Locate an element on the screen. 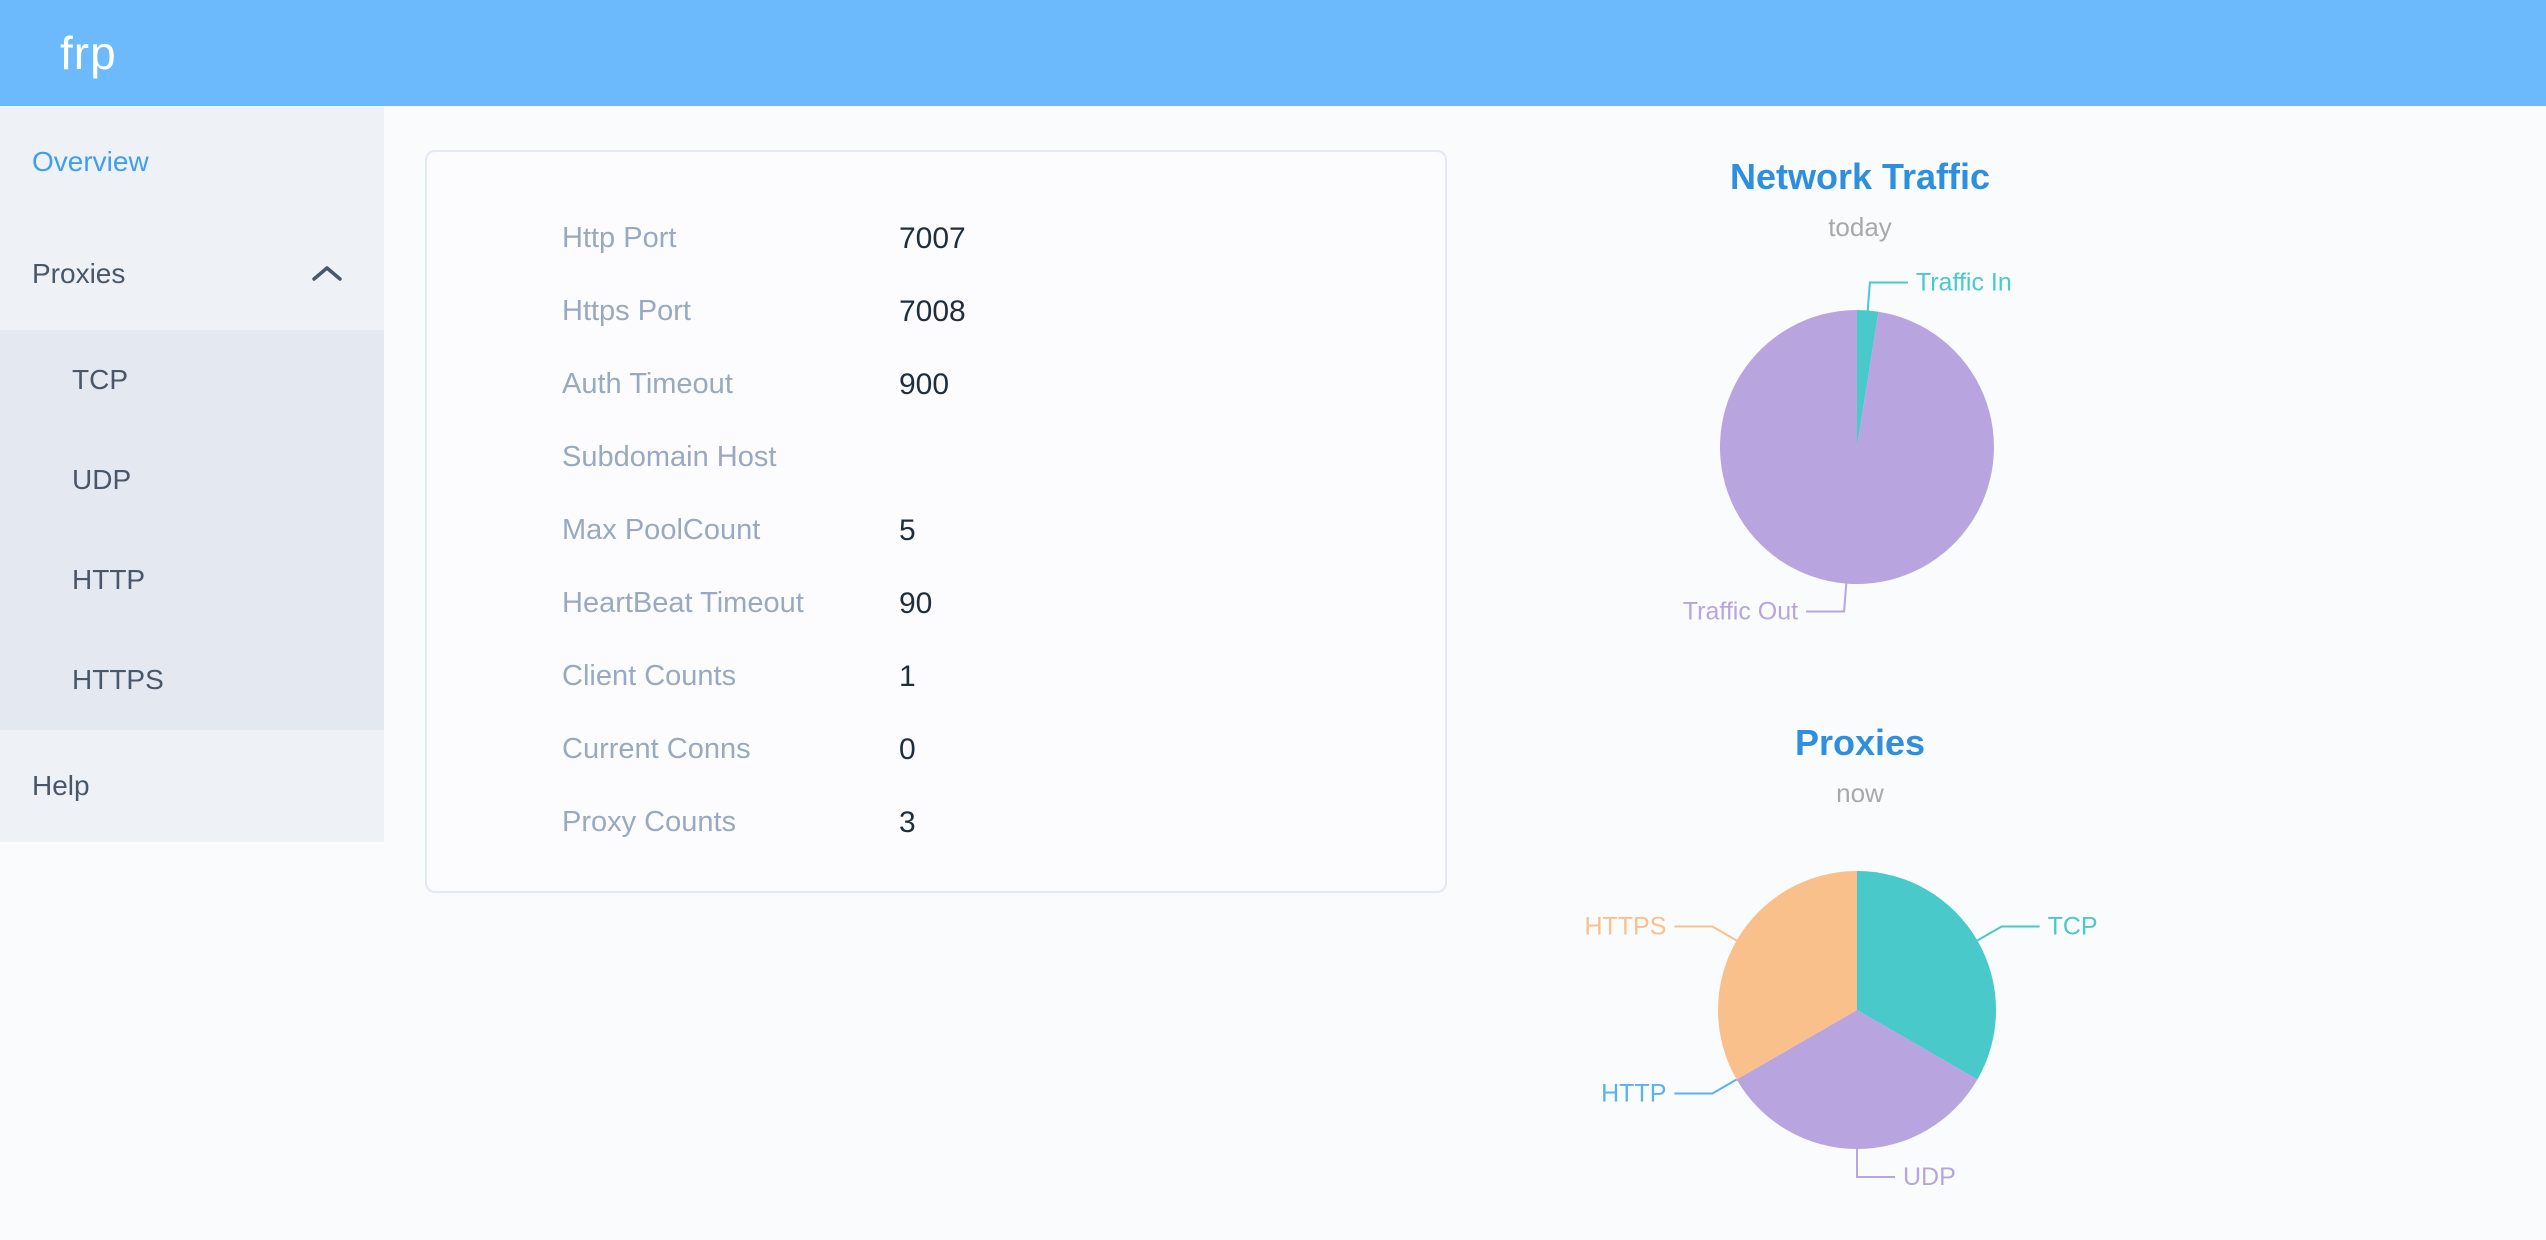 The image size is (2546, 1240). sidebar-item-tcp: TCP is located at coordinates (100, 379).